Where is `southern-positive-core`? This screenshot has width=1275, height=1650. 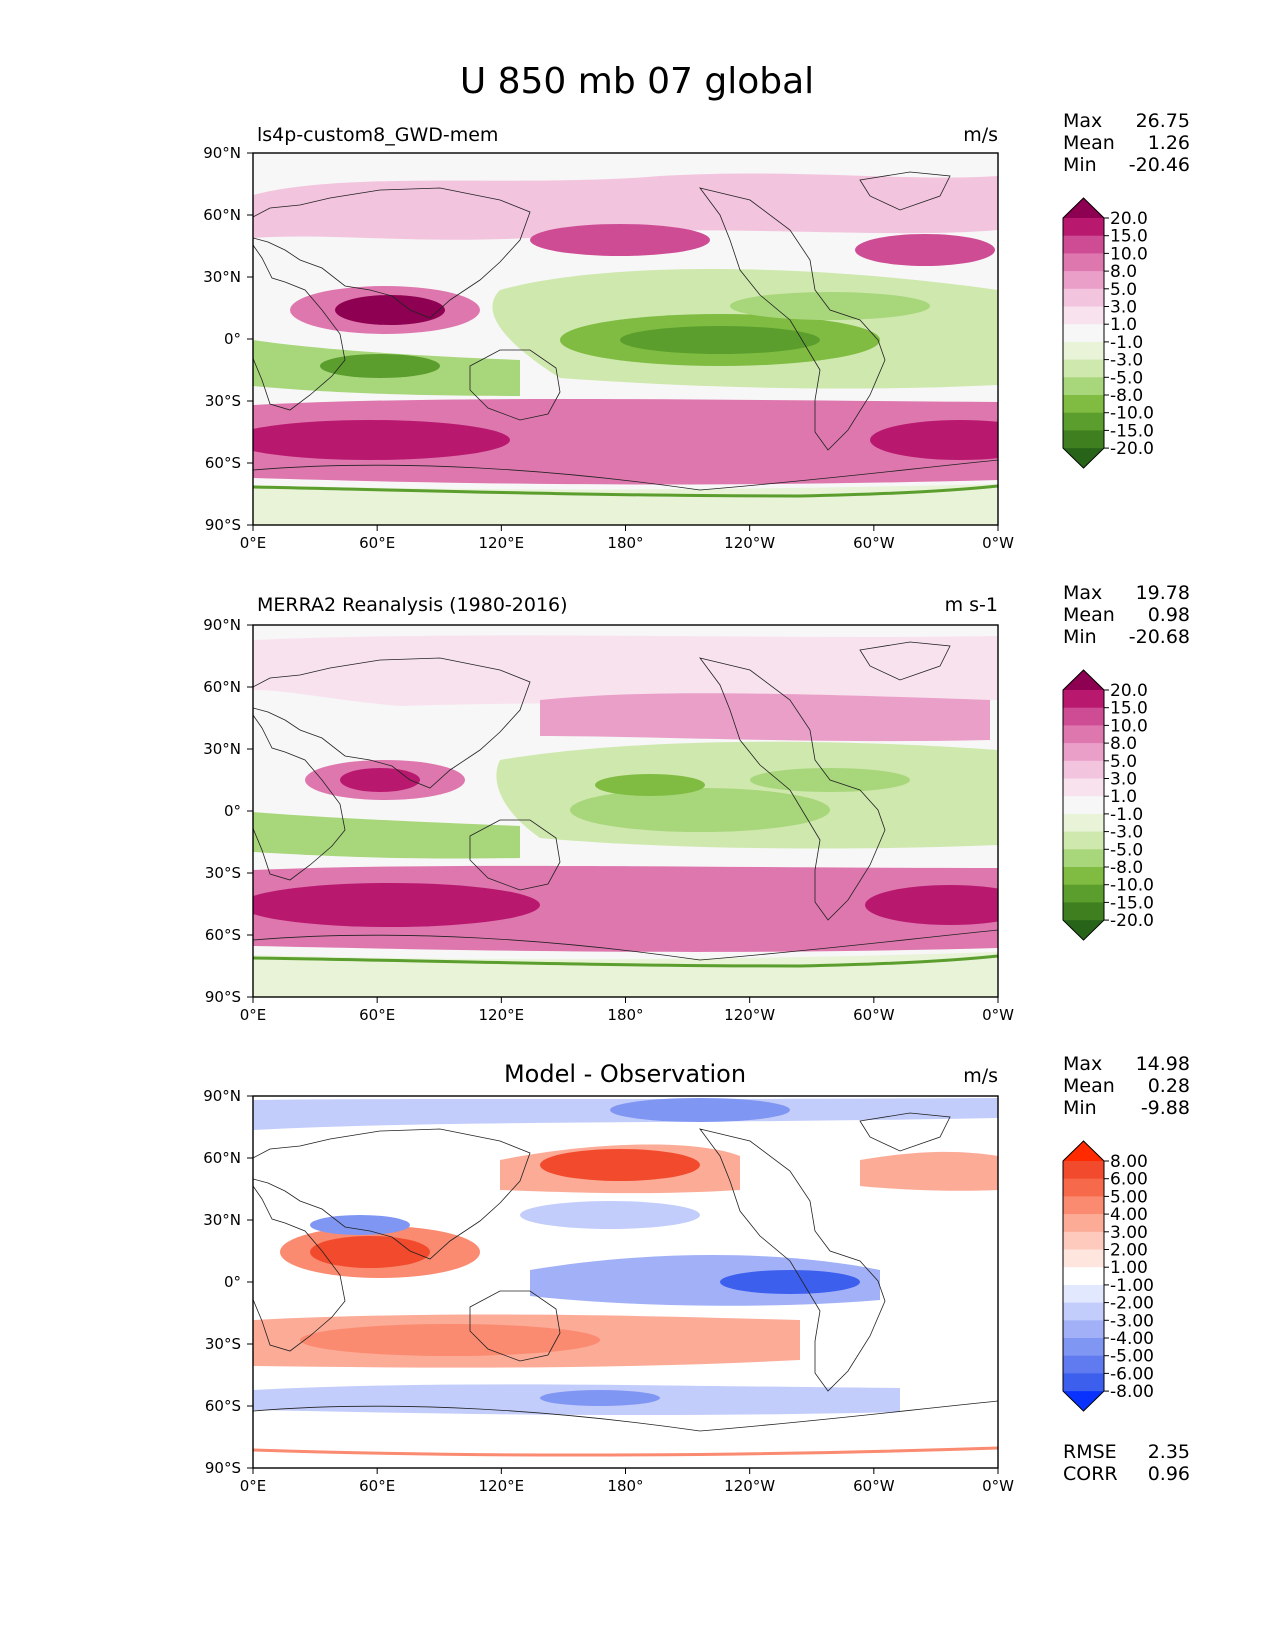 southern-positive-core is located at coordinates (450, 1340).